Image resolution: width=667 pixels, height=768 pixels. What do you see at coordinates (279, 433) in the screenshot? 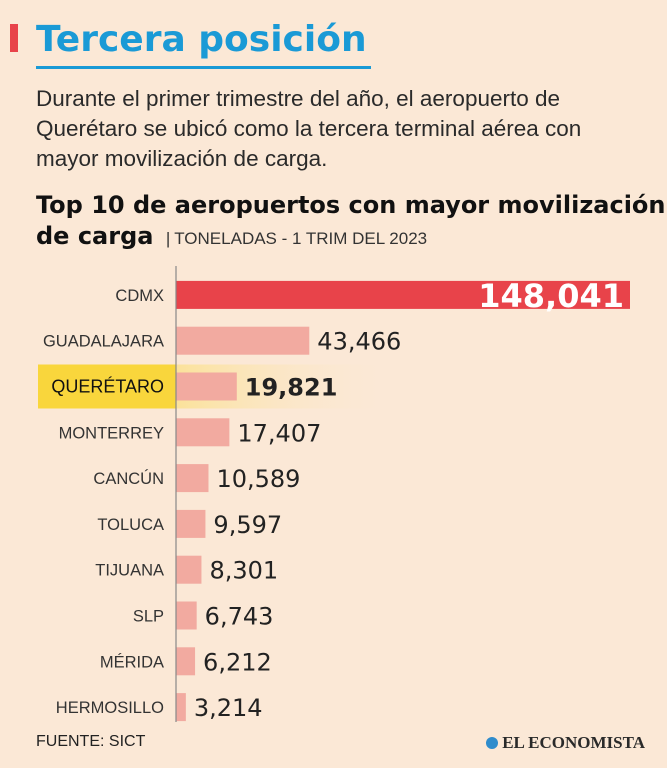
I see `value-label-3: 17,407` at bounding box center [279, 433].